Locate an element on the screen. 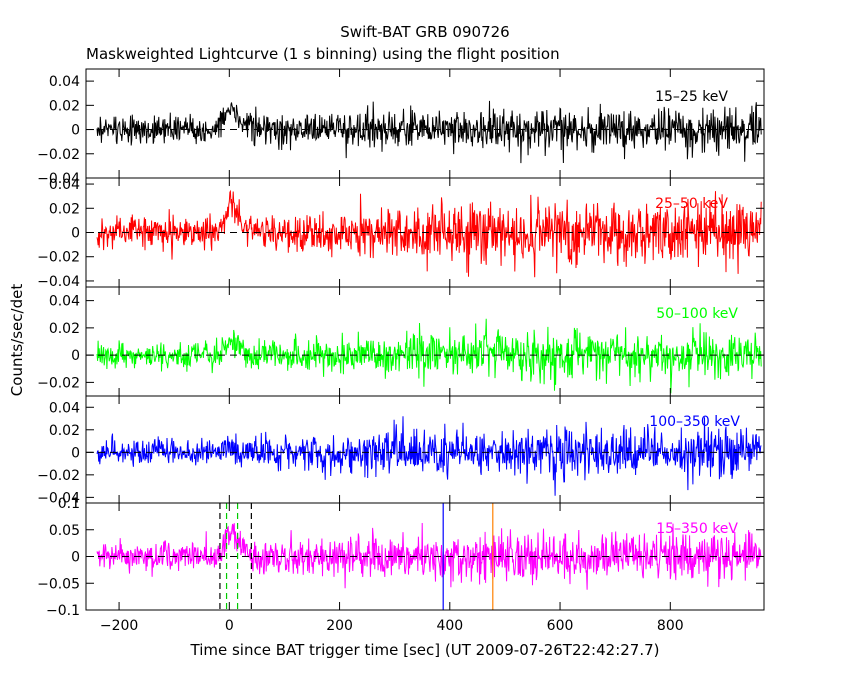 The height and width of the screenshot is (680, 850). band-label: 25–50 keV is located at coordinates (691, 204).